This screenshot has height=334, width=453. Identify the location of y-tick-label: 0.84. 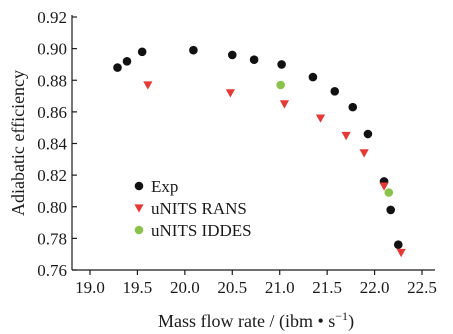
(52, 144).